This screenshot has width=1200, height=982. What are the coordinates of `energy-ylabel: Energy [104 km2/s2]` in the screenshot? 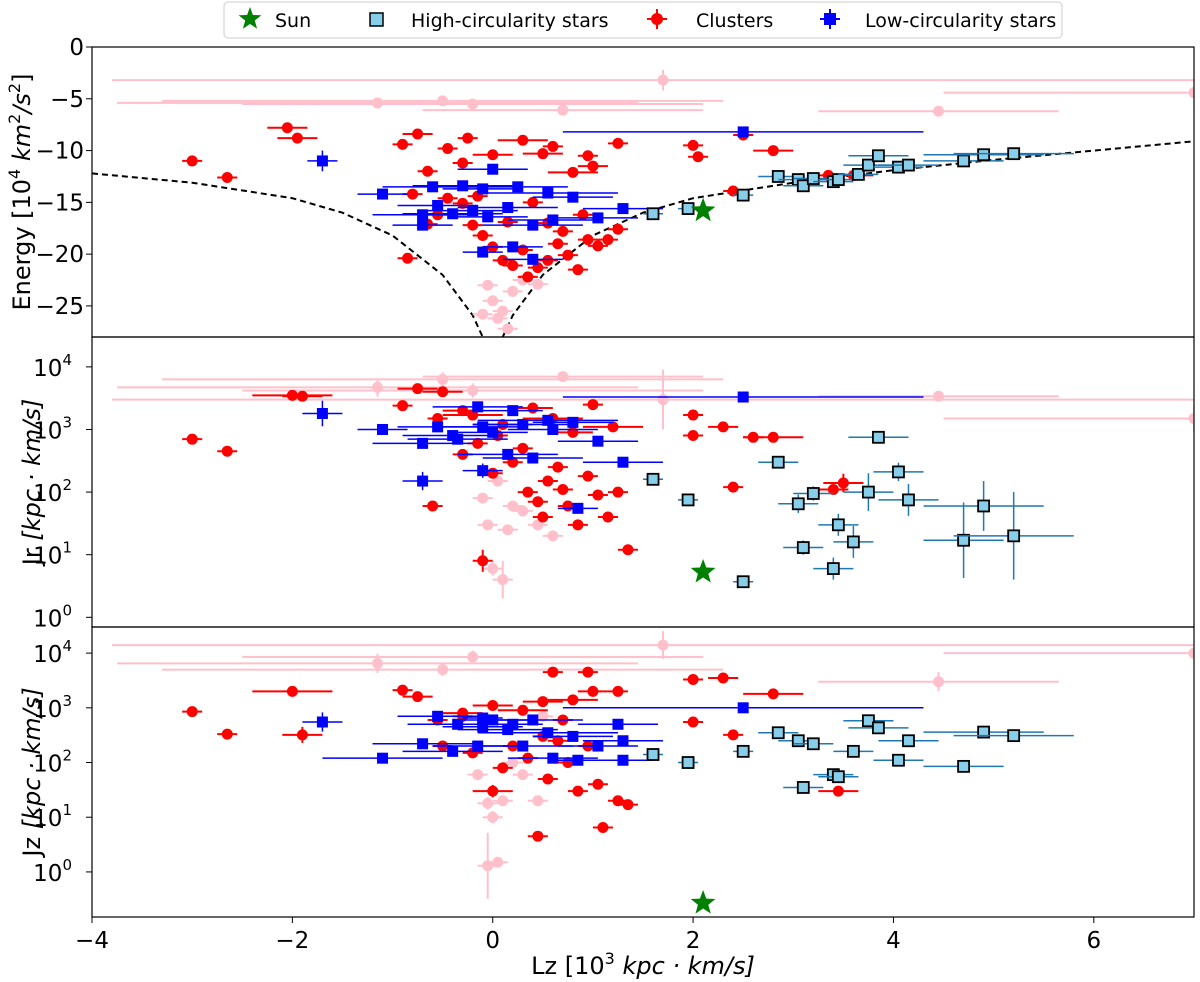 It's located at (20, 191).